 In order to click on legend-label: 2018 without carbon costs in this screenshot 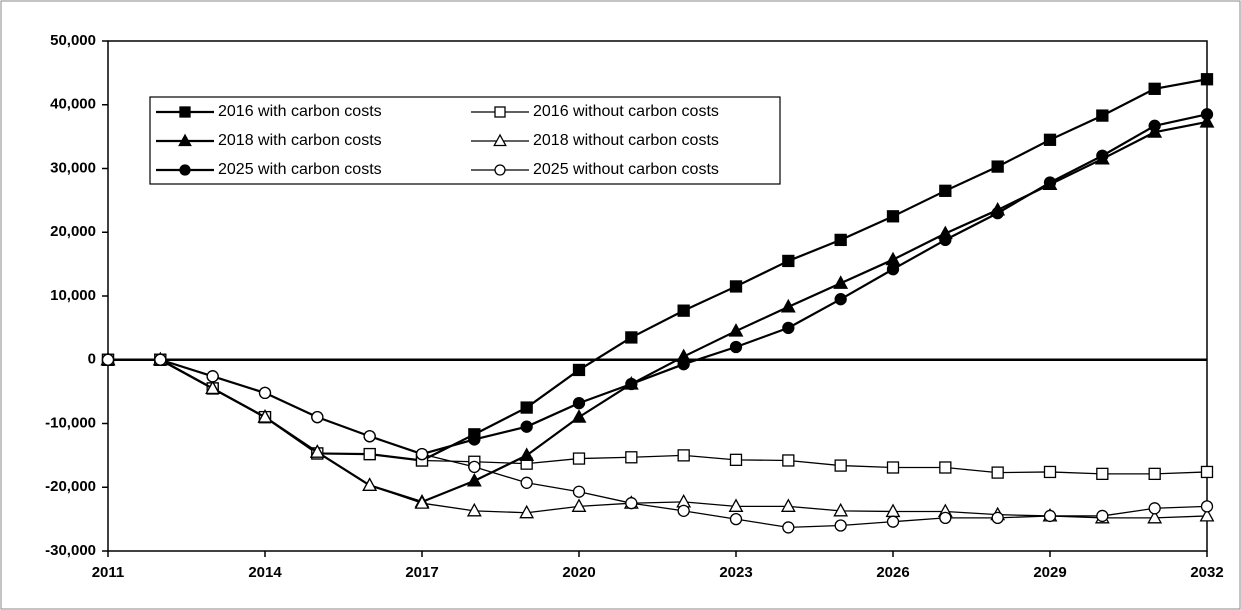, I will do `click(626, 140)`.